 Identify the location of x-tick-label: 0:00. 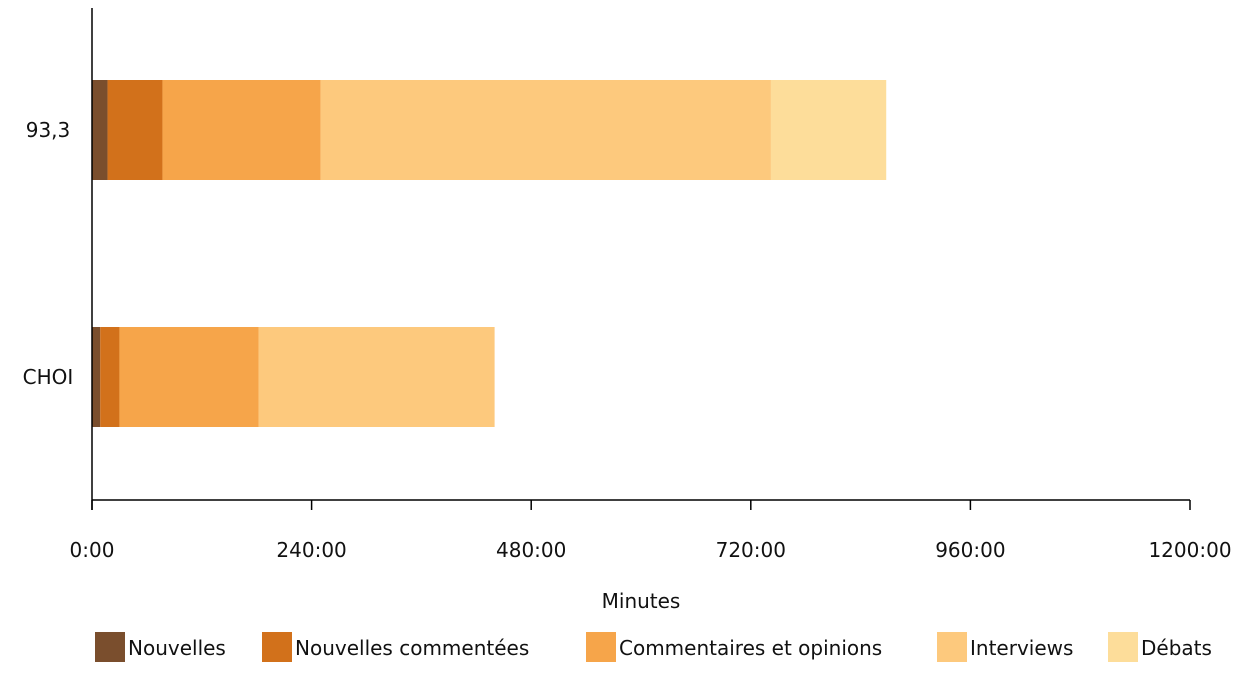
(92, 550).